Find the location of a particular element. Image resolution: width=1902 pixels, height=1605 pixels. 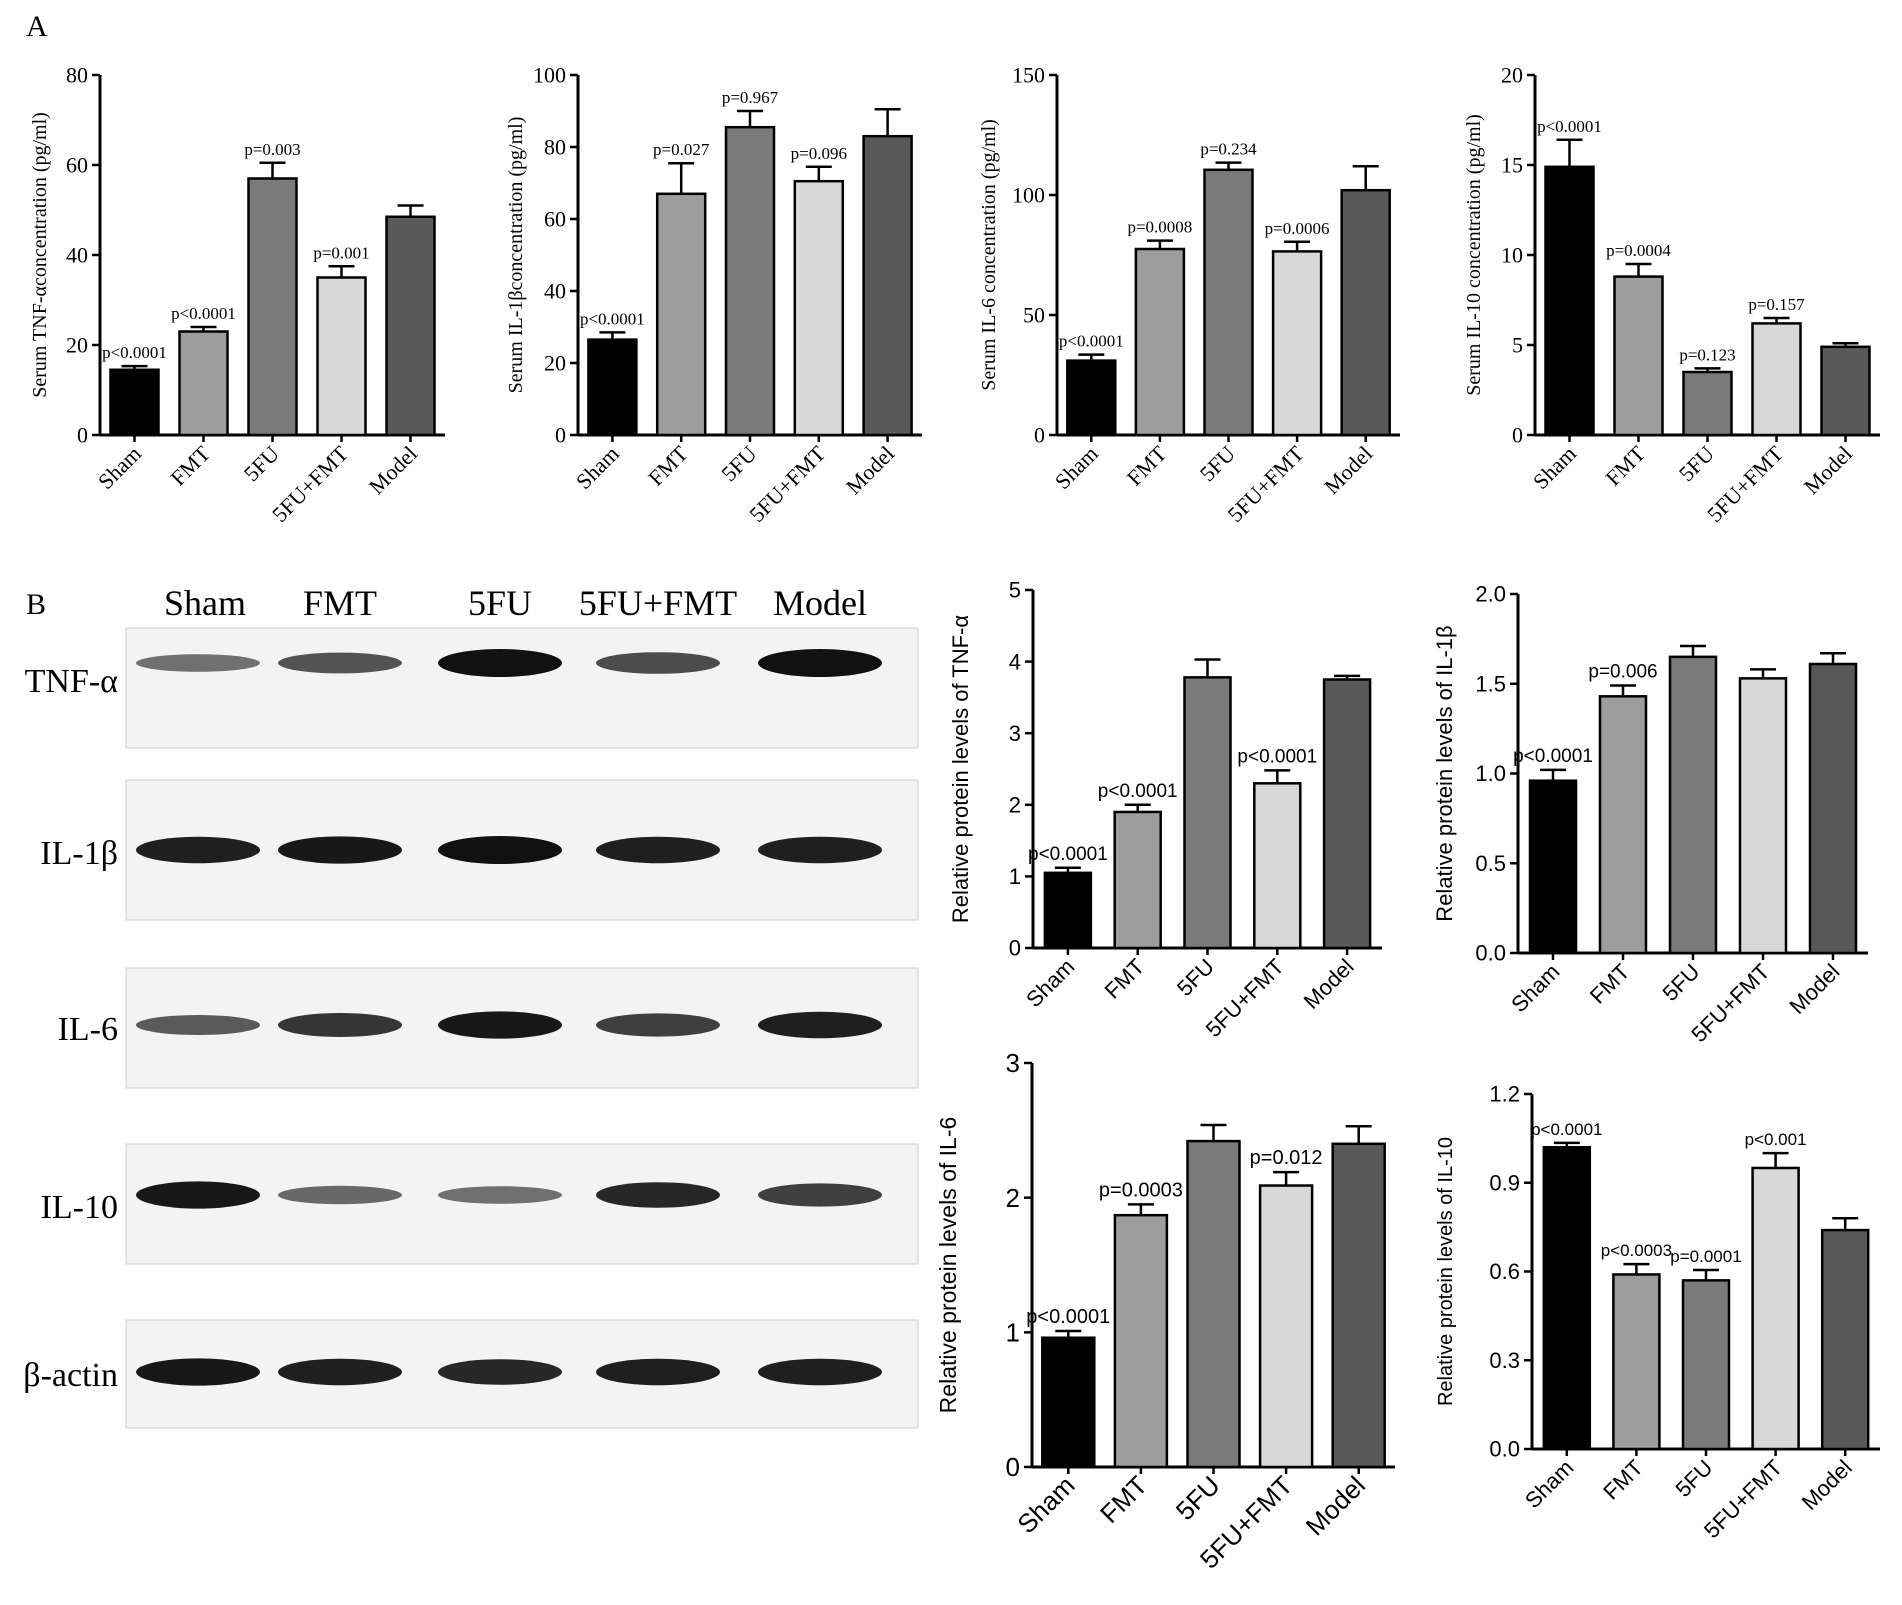

blot-row-label: IL-10 is located at coordinates (79, 1207).